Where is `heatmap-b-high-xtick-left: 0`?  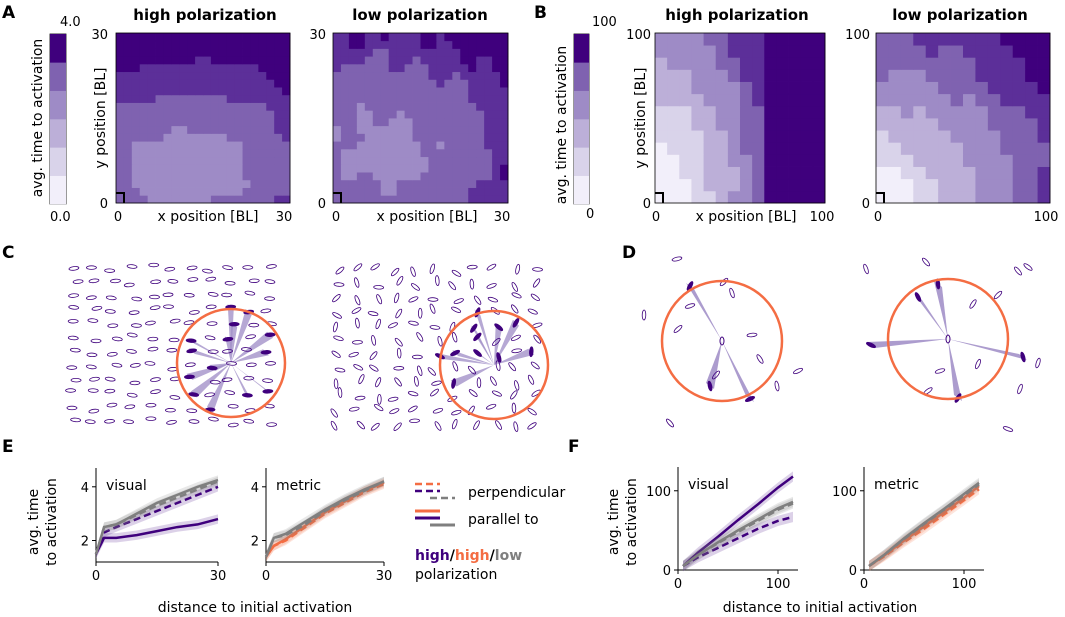
heatmap-b-high-xtick-left: 0 is located at coordinates (656, 217).